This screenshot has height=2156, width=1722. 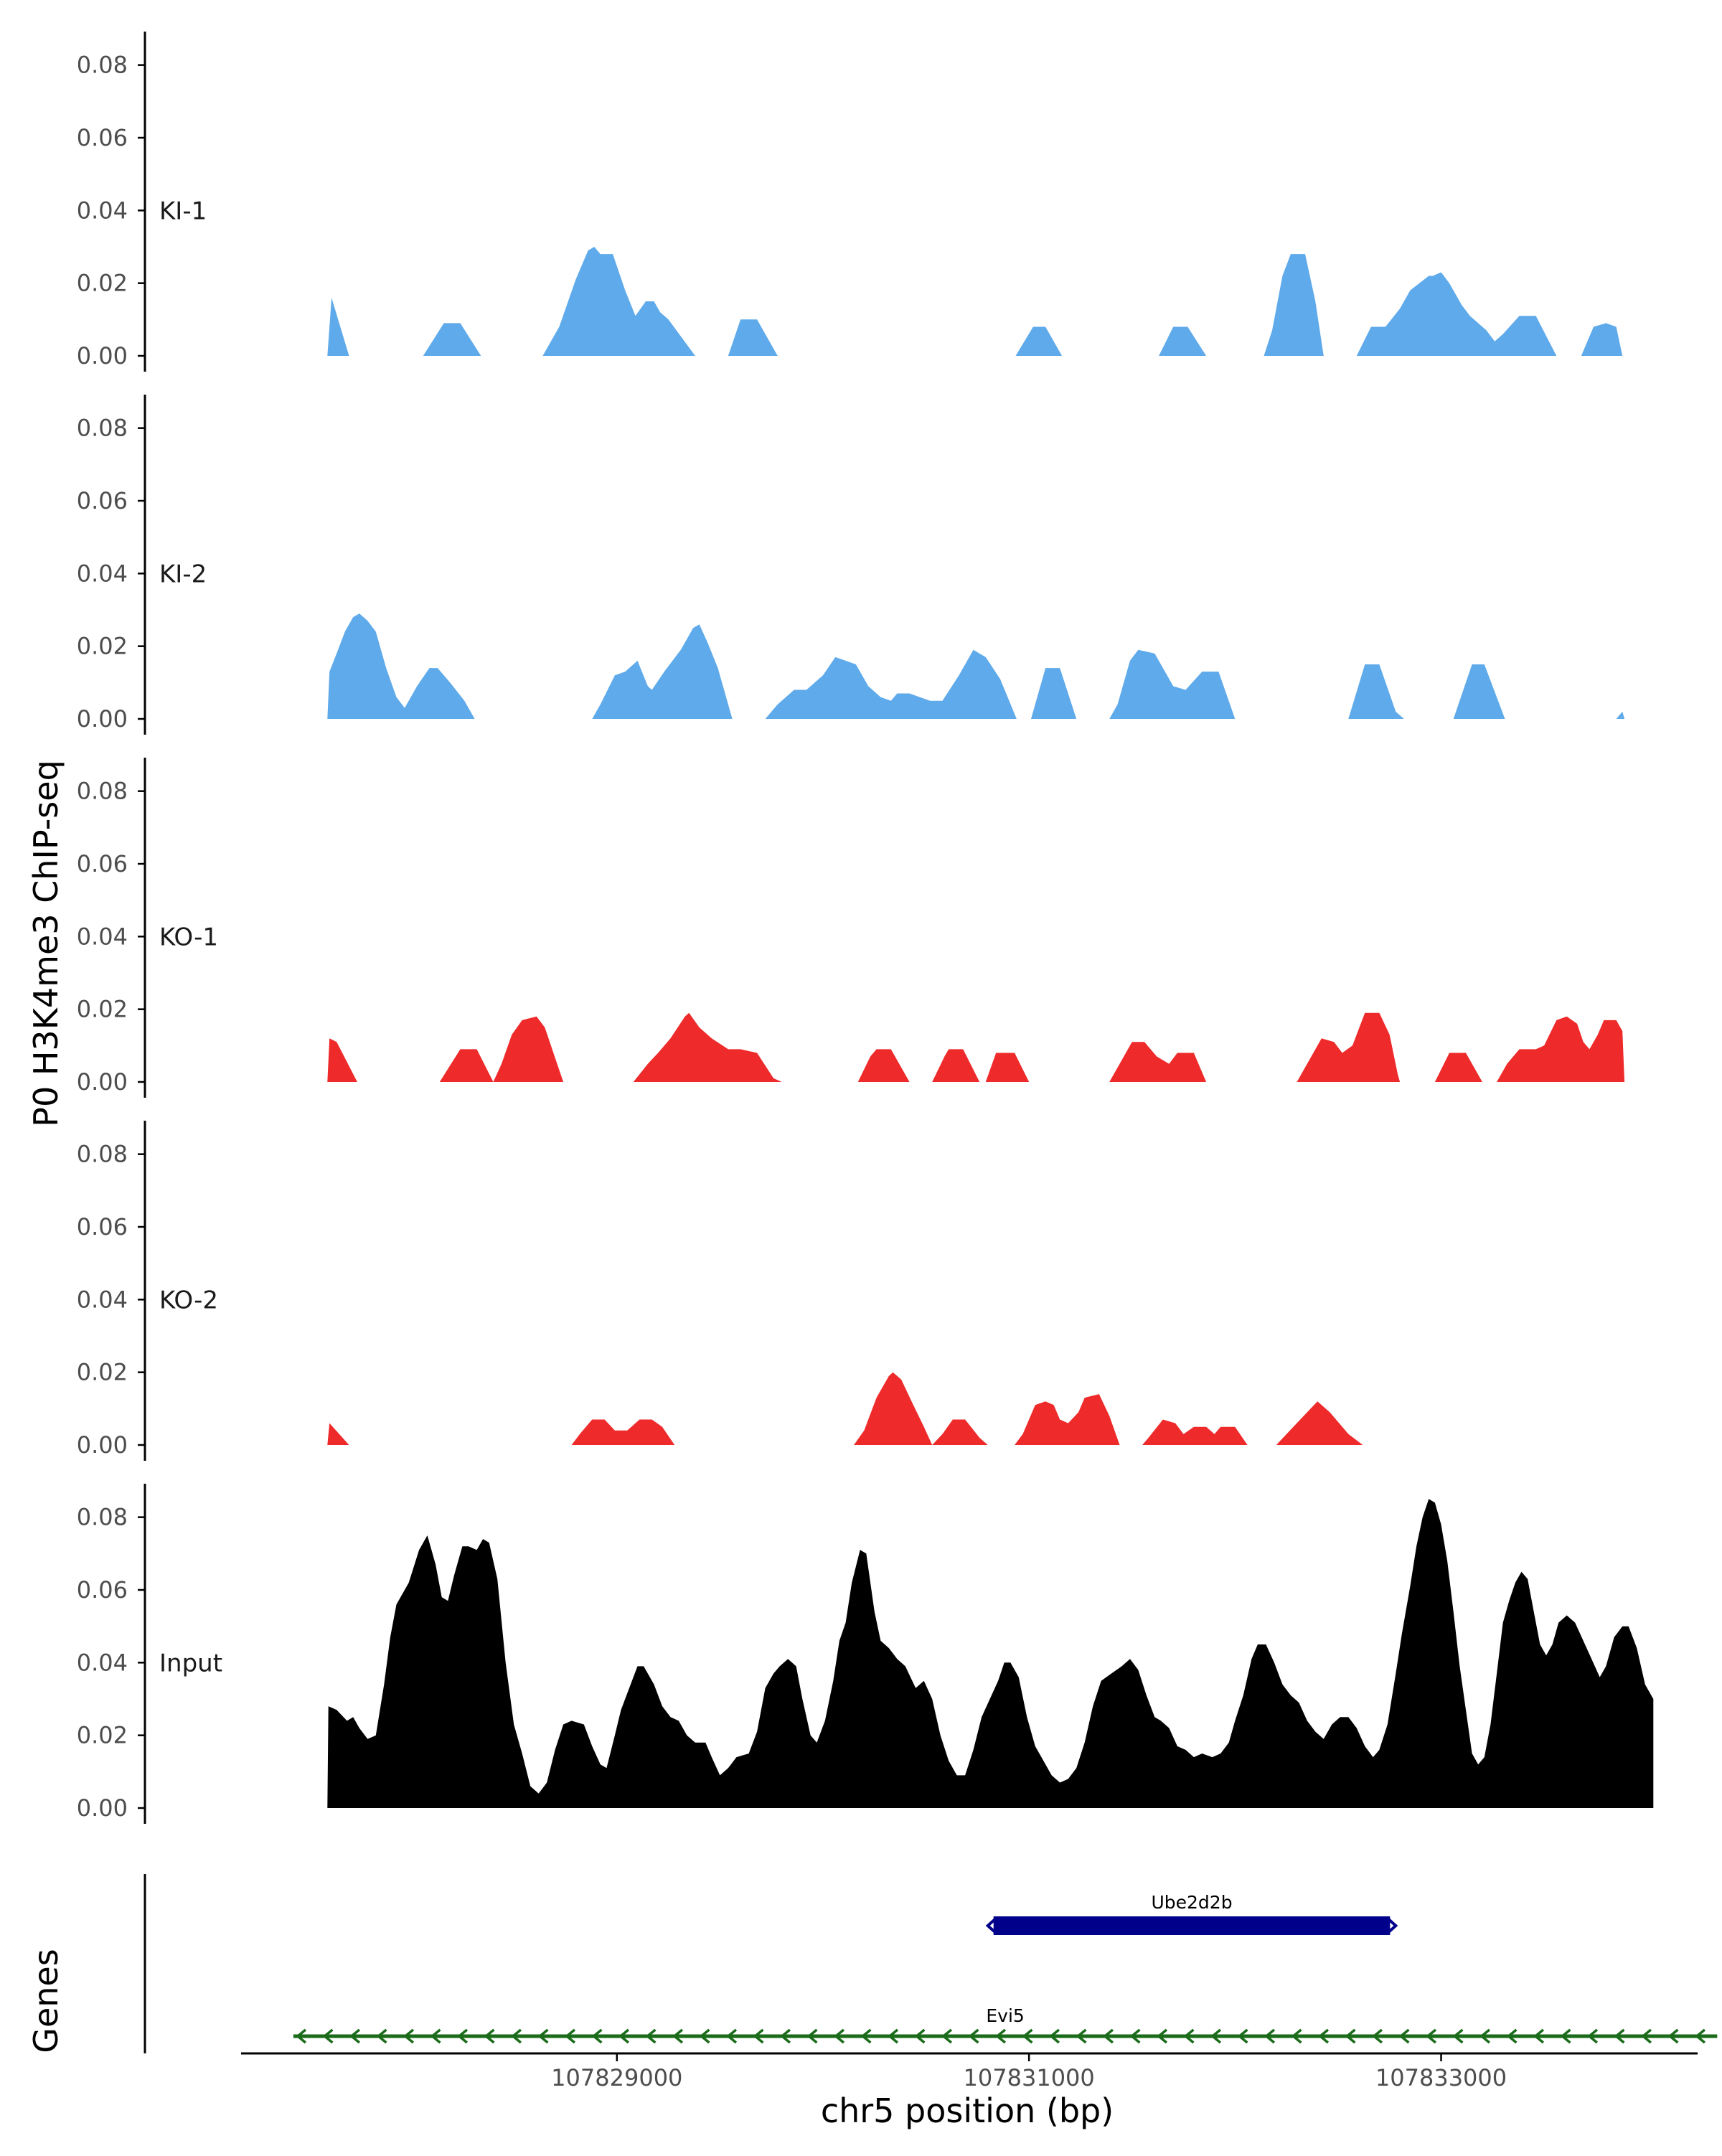 I want to click on x-axis: 107829000 107831000 107833000, so click(x=969, y=2071).